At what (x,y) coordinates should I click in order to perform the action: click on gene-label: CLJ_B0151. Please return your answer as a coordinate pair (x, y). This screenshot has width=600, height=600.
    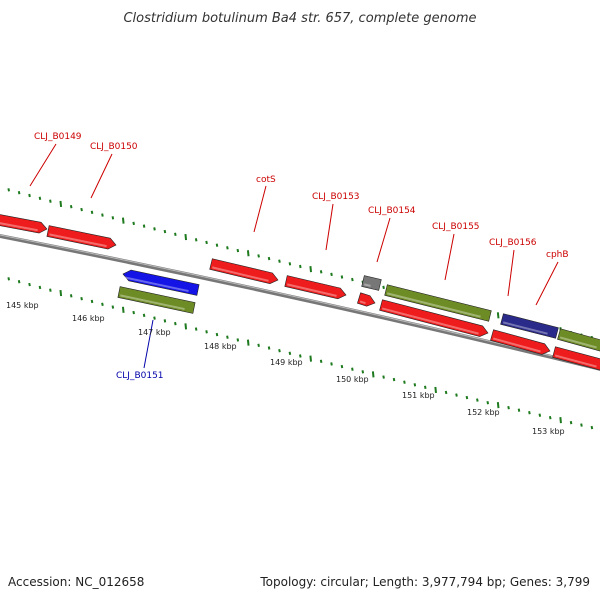
    Looking at the image, I should click on (140, 376).